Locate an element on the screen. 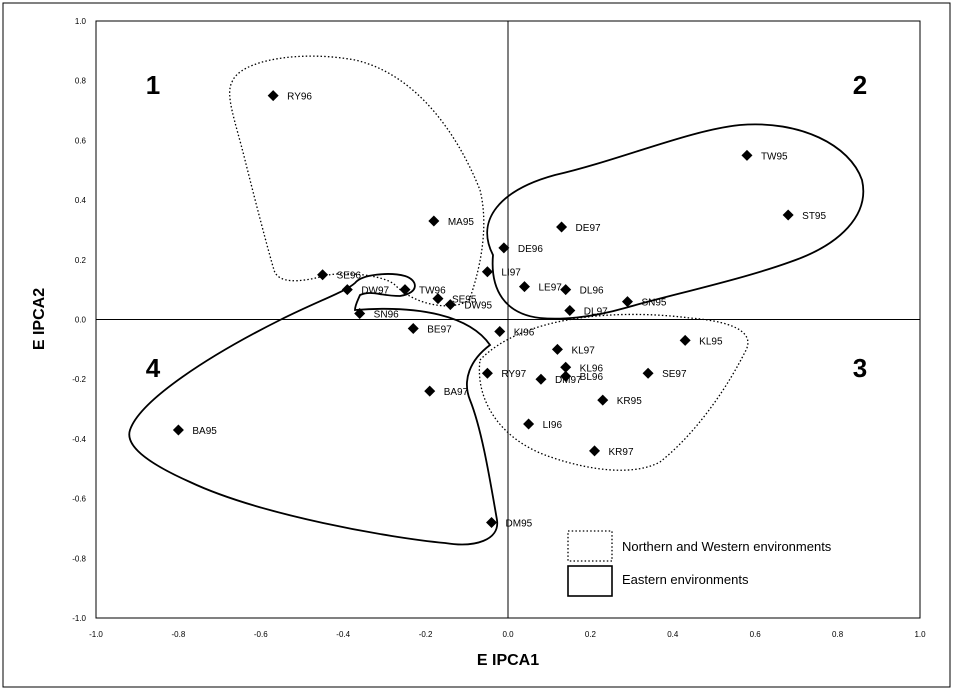 The width and height of the screenshot is (954, 696). northern-western-hull-lower is located at coordinates (613, 392).